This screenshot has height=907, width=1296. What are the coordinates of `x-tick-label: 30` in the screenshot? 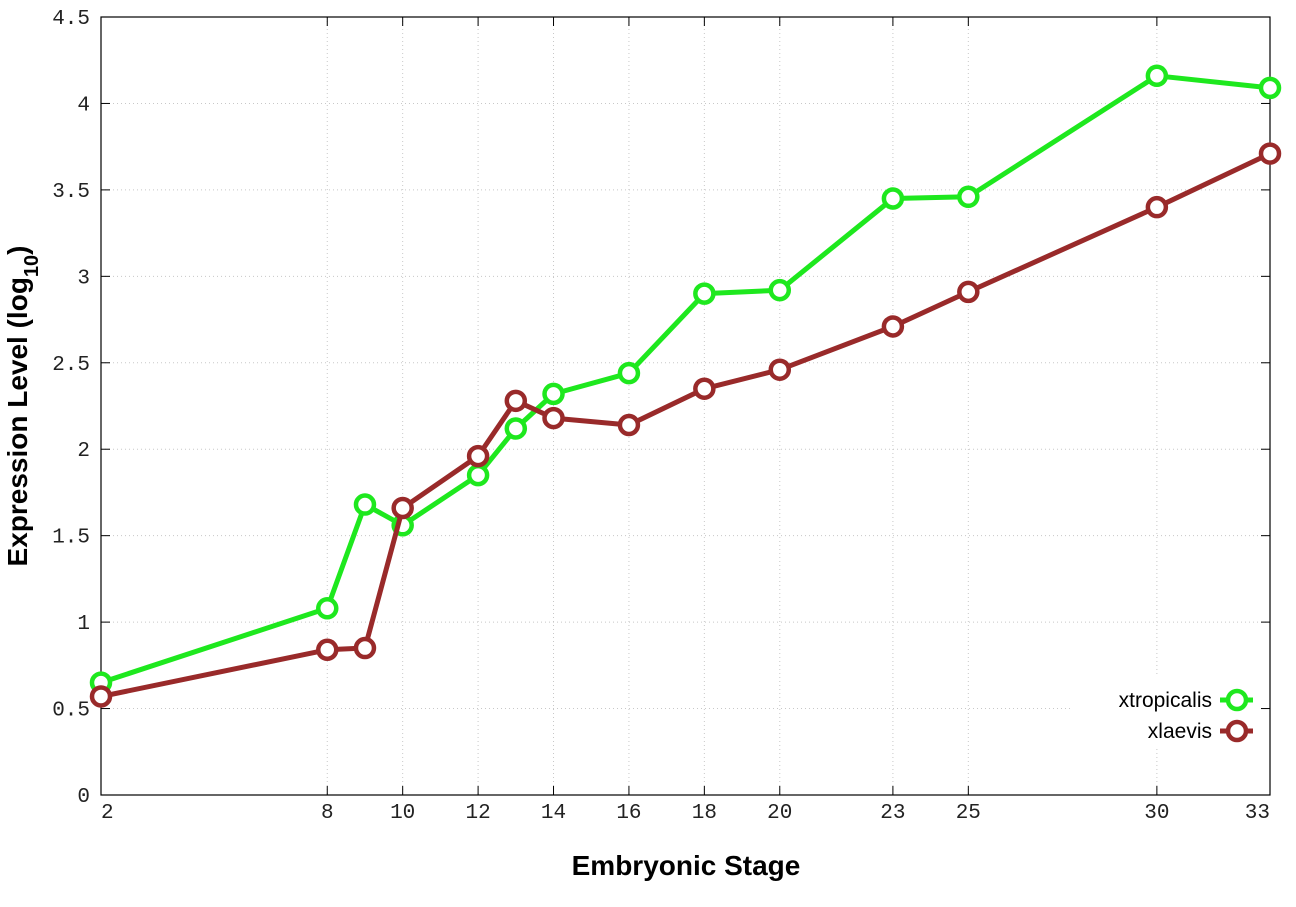 It's located at (1156, 813).